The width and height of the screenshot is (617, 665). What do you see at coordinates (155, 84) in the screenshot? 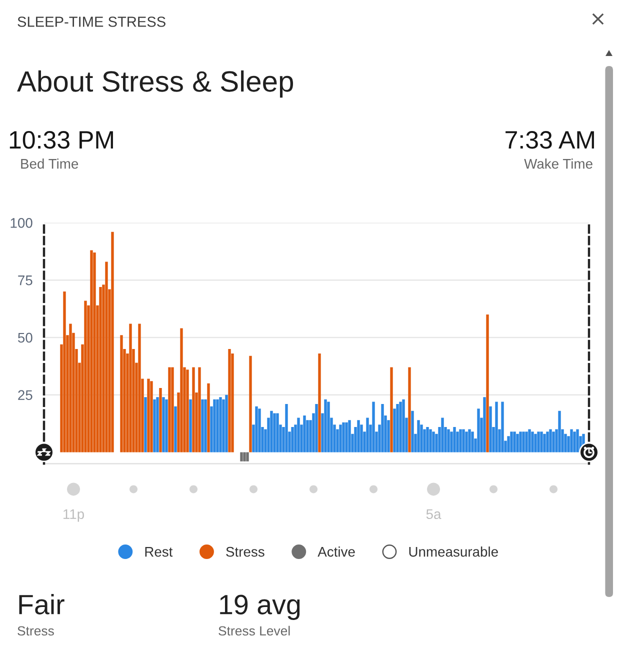
I see `chart-subtitle: About Stress & Sleep` at bounding box center [155, 84].